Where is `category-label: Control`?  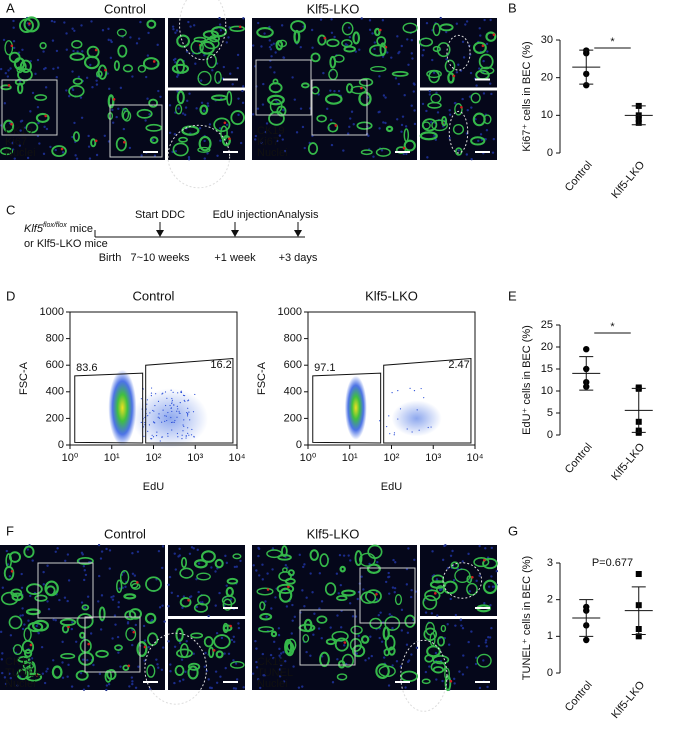 category-label: Control is located at coordinates (579, 458).